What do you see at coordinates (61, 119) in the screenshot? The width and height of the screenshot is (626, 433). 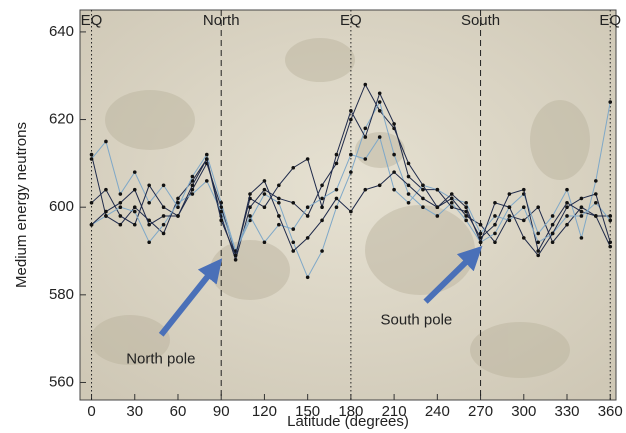 I see `y-tick-label: 620` at bounding box center [61, 119].